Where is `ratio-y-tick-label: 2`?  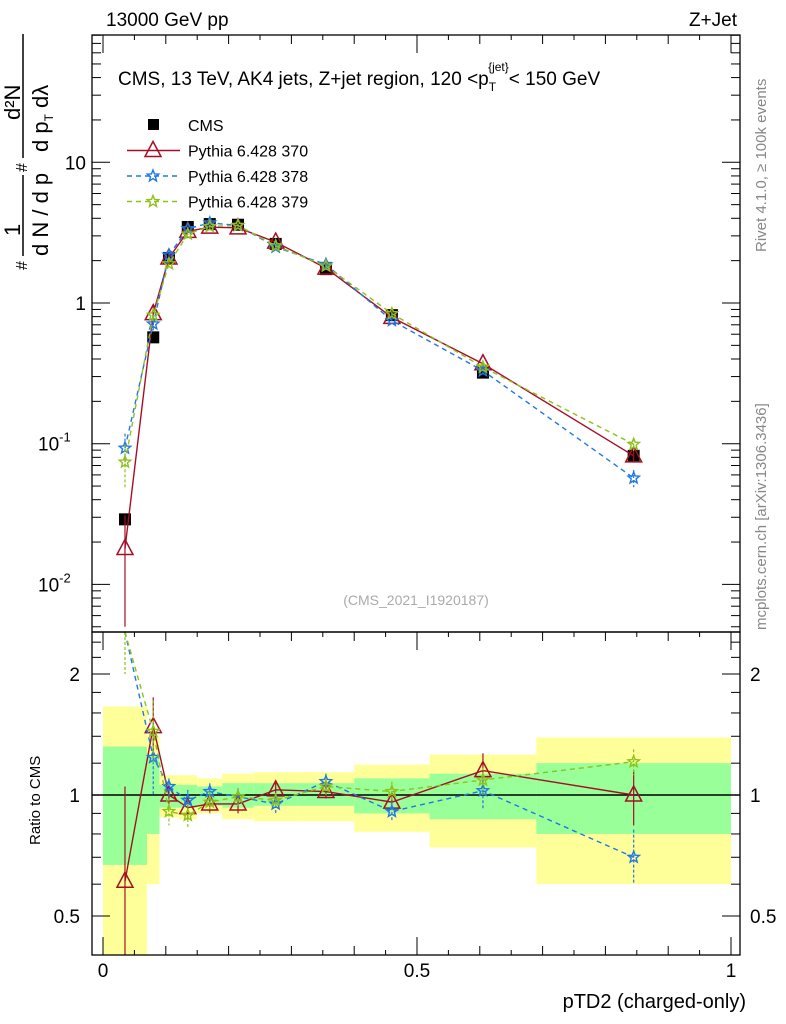 ratio-y-tick-label: 2 is located at coordinates (74, 675).